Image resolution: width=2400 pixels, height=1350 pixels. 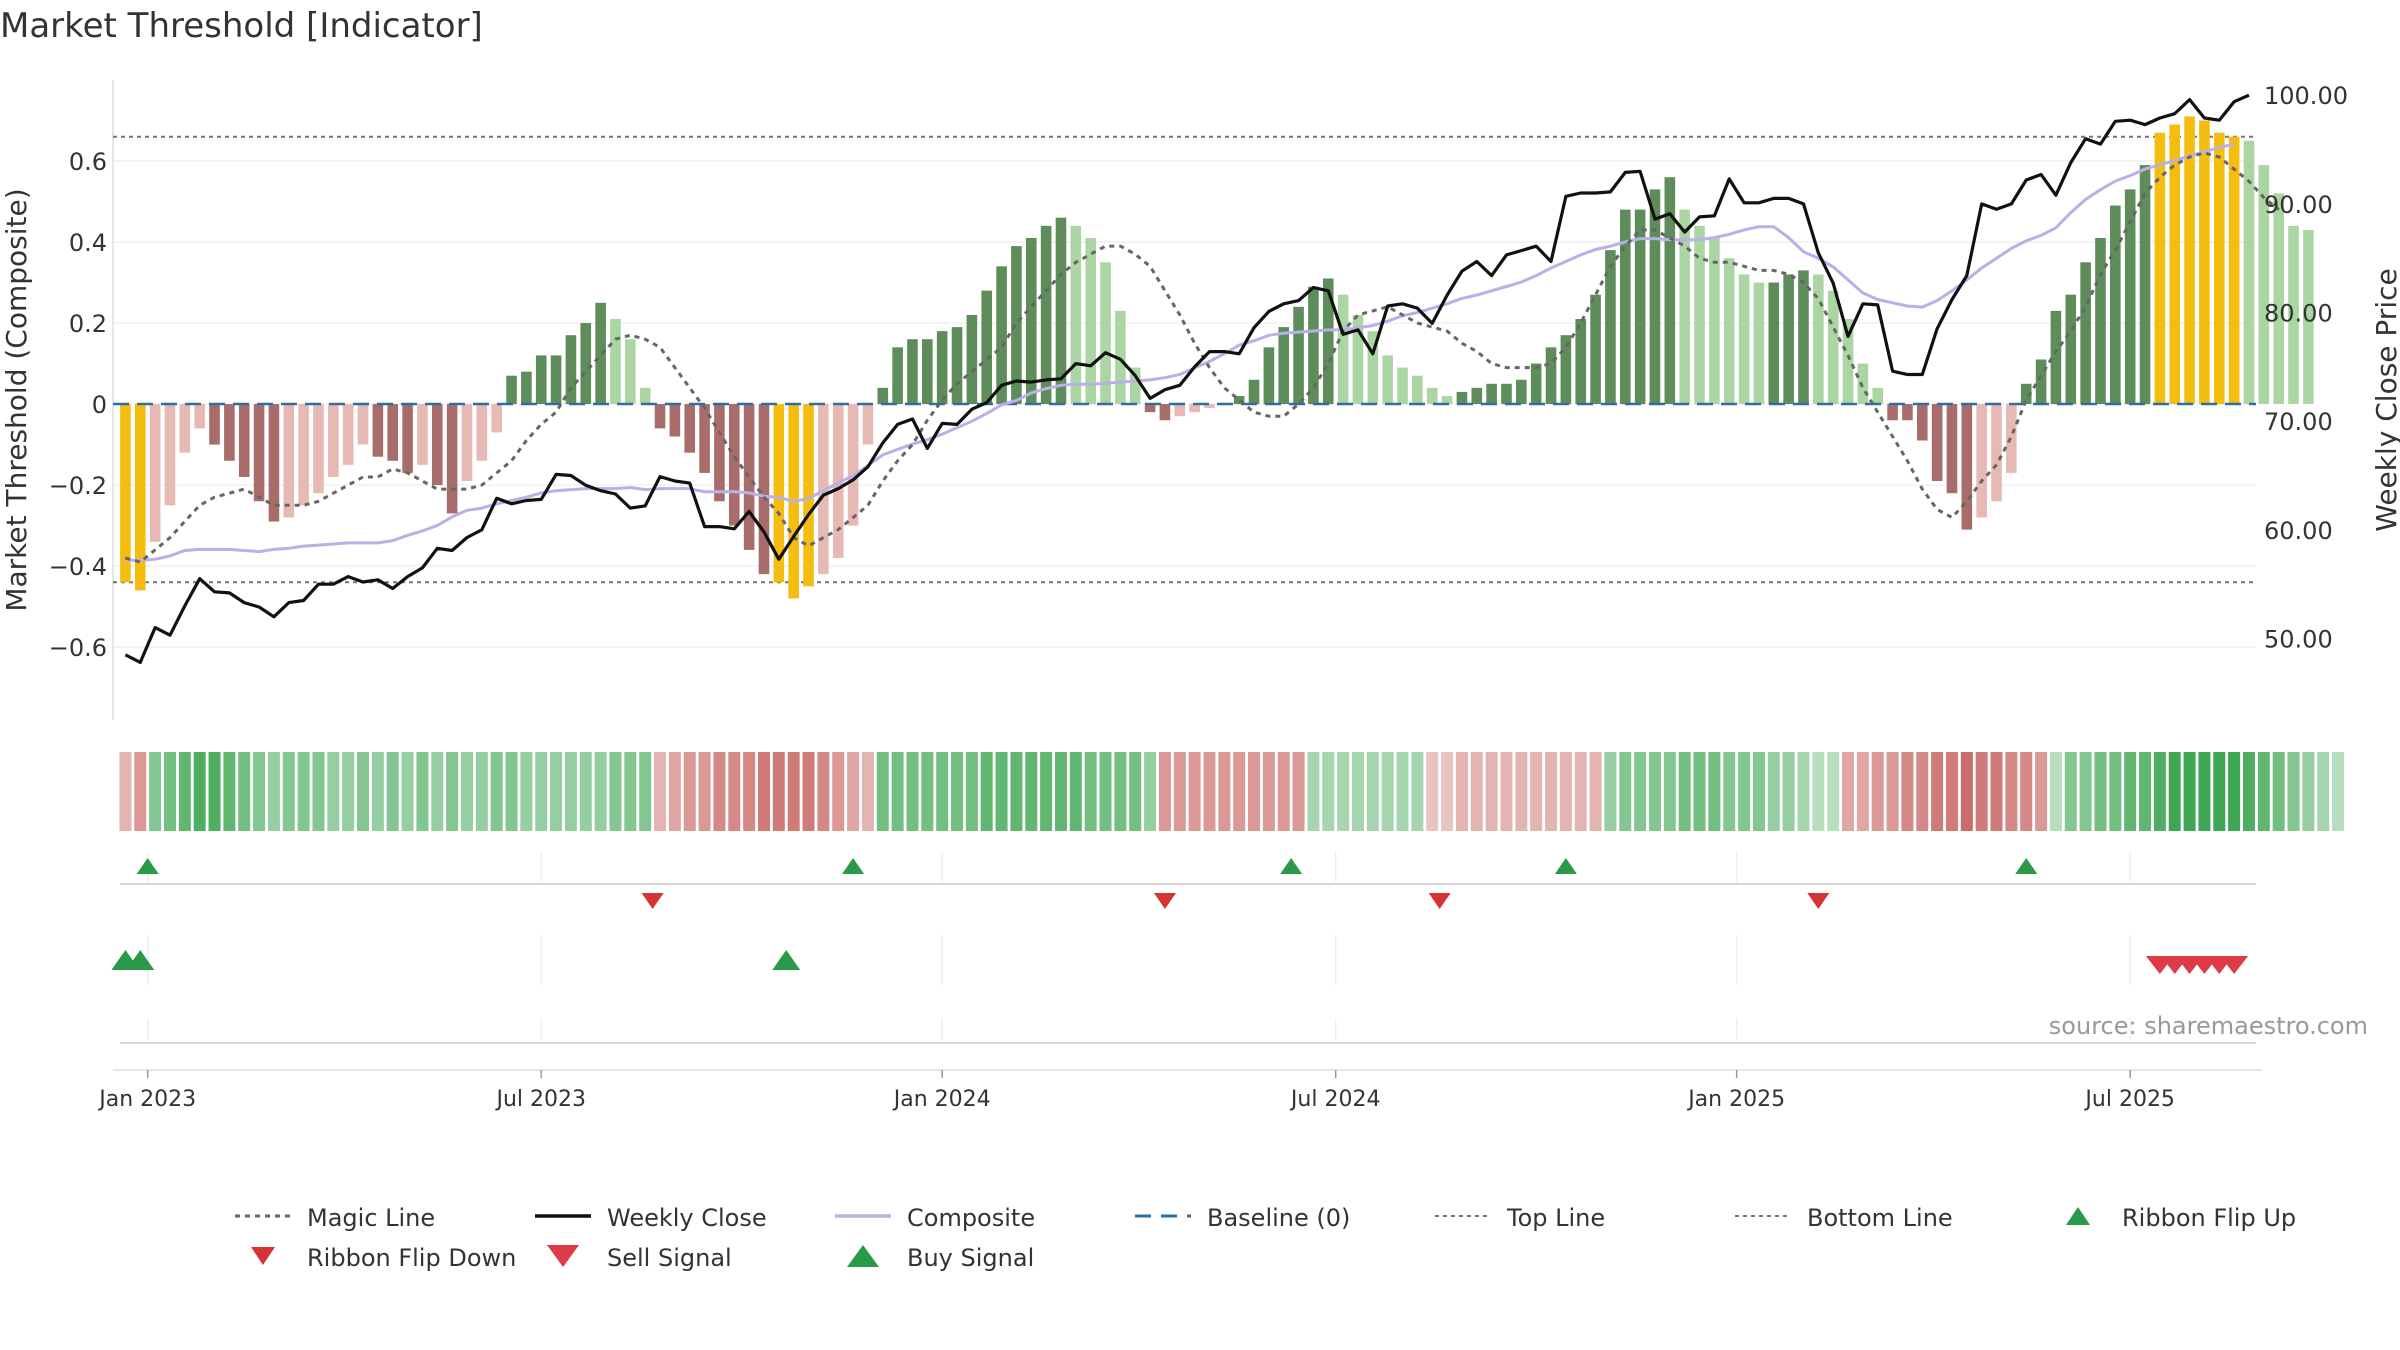 I want to click on buy-signal-marker, so click(x=140, y=960).